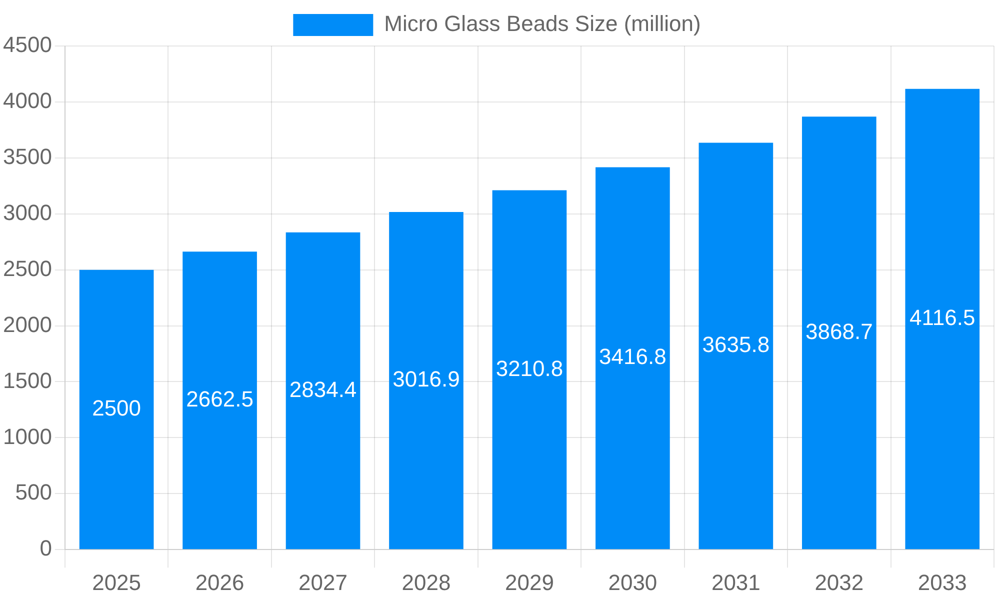  Describe the element at coordinates (27, 212) in the screenshot. I see `y-tick-label: 3000` at that location.